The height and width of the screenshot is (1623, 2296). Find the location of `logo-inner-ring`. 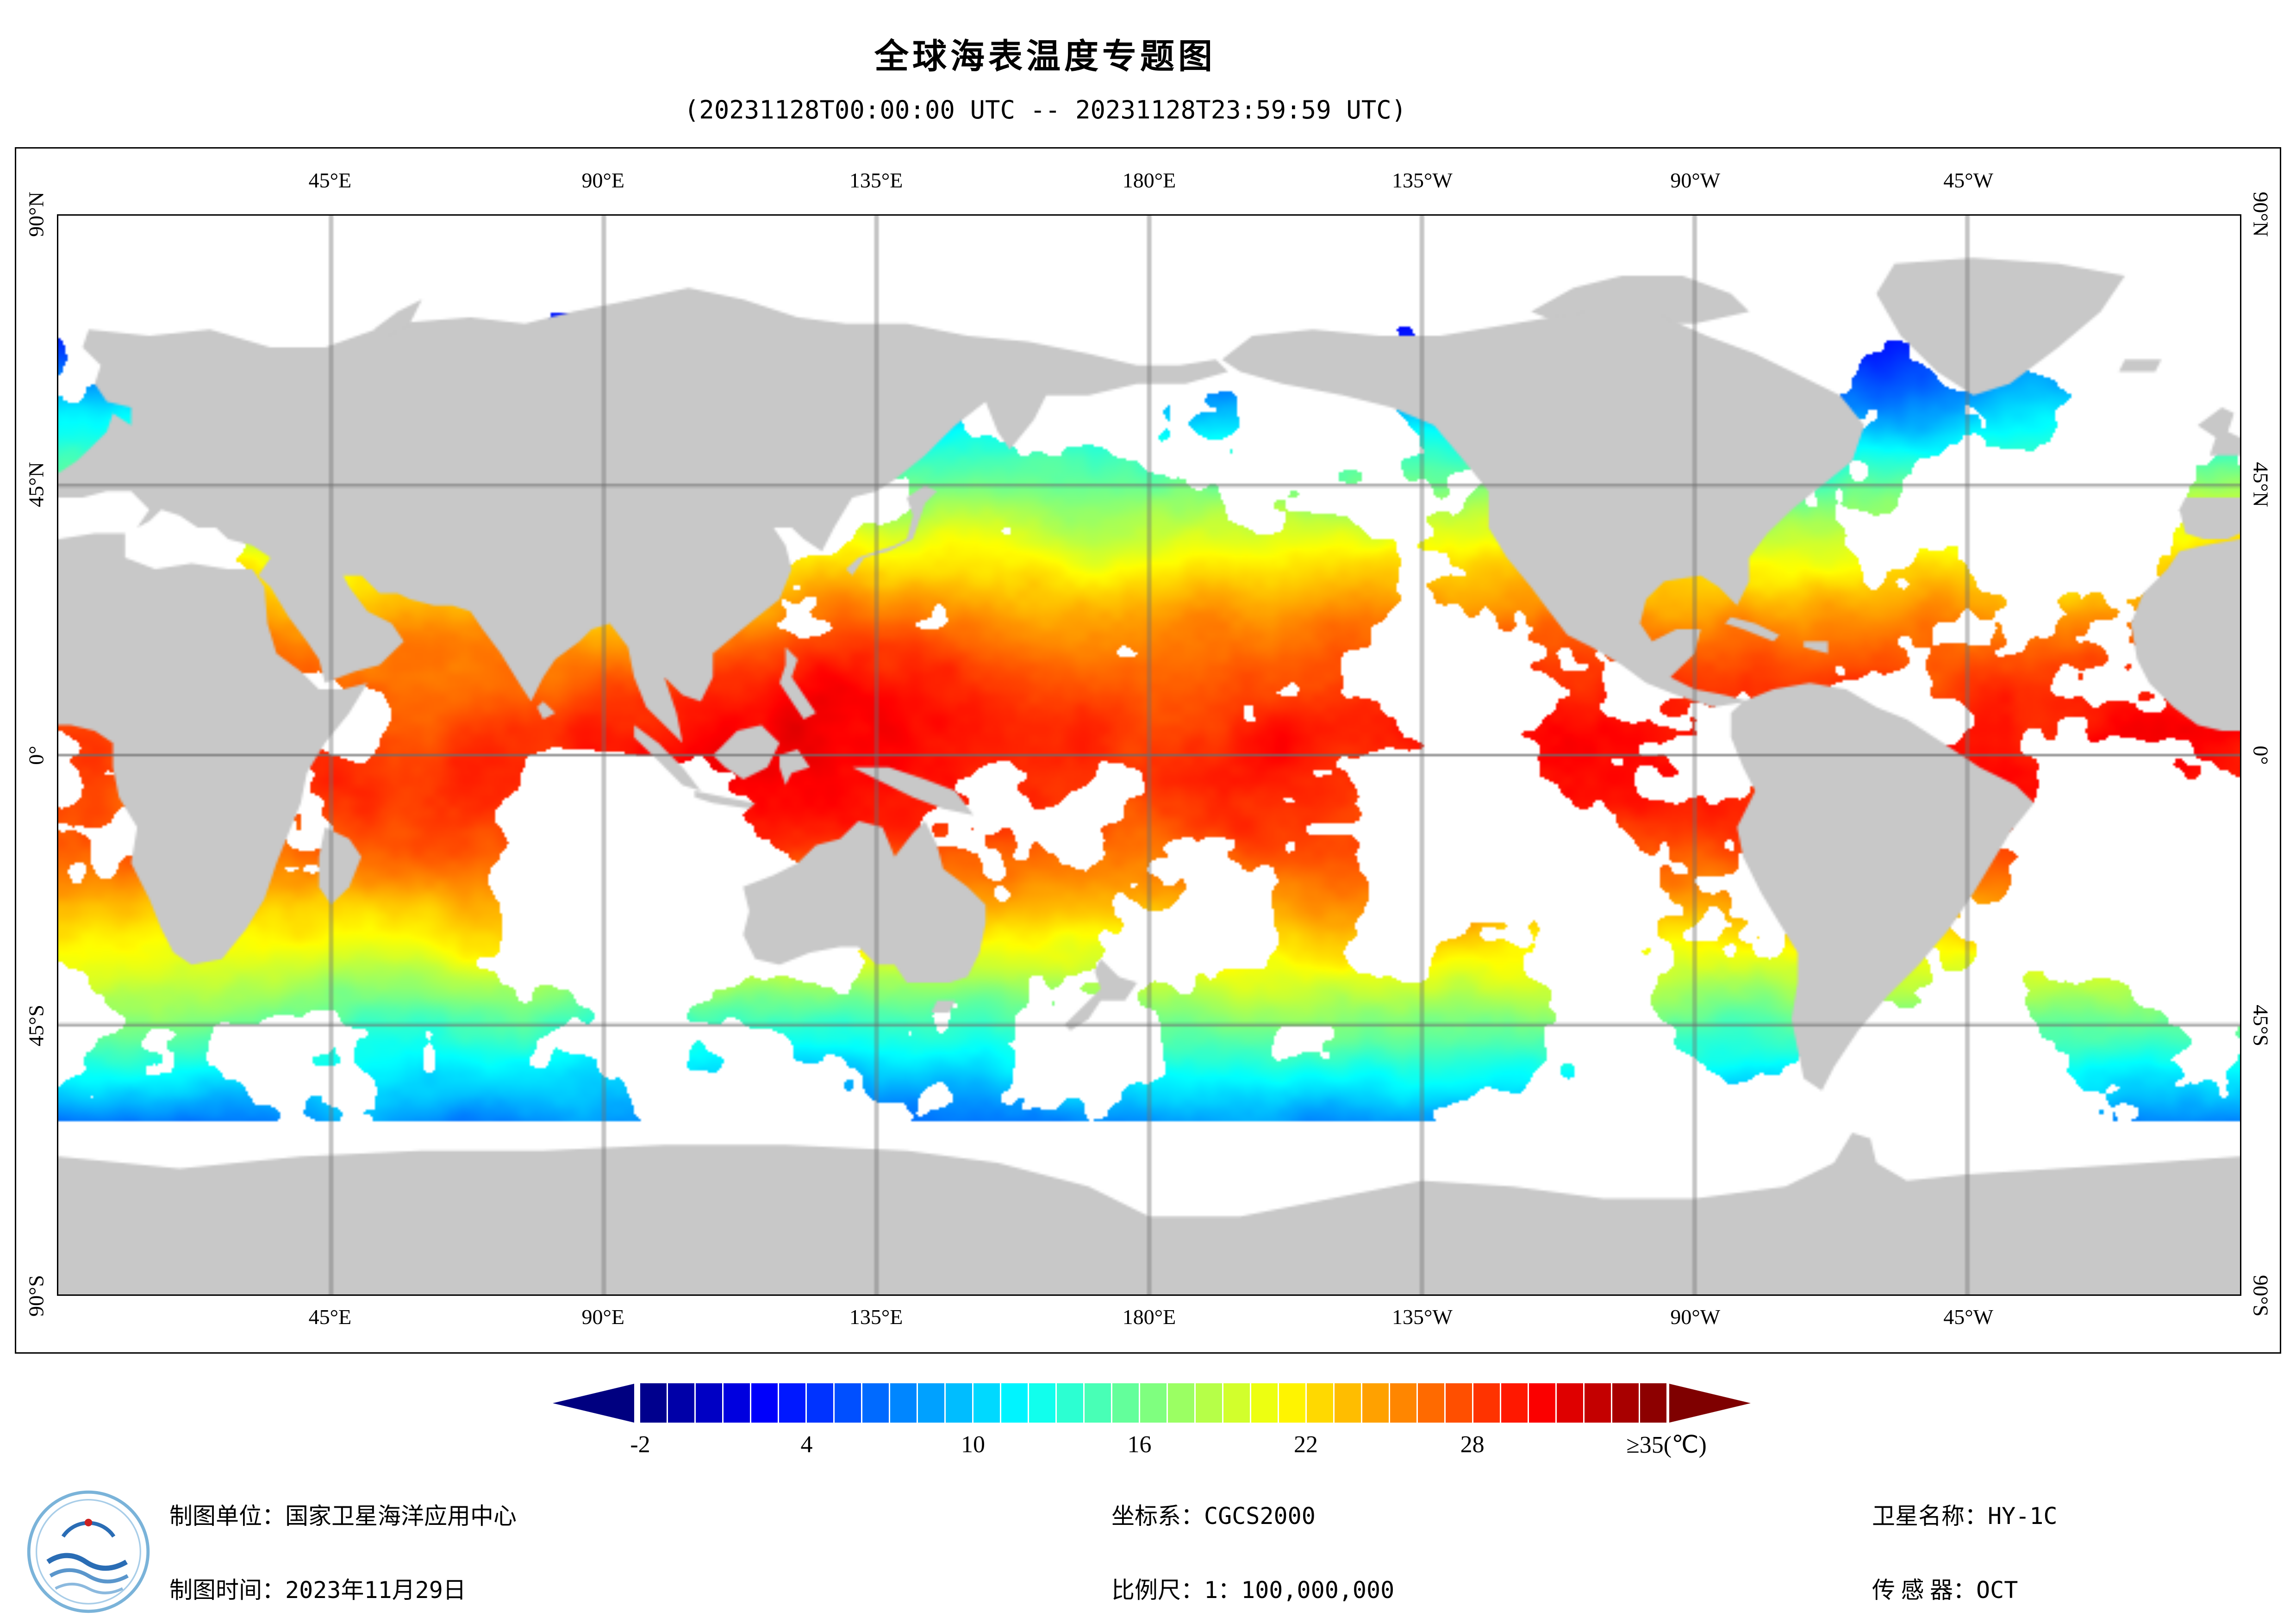

logo-inner-ring is located at coordinates (88, 1551).